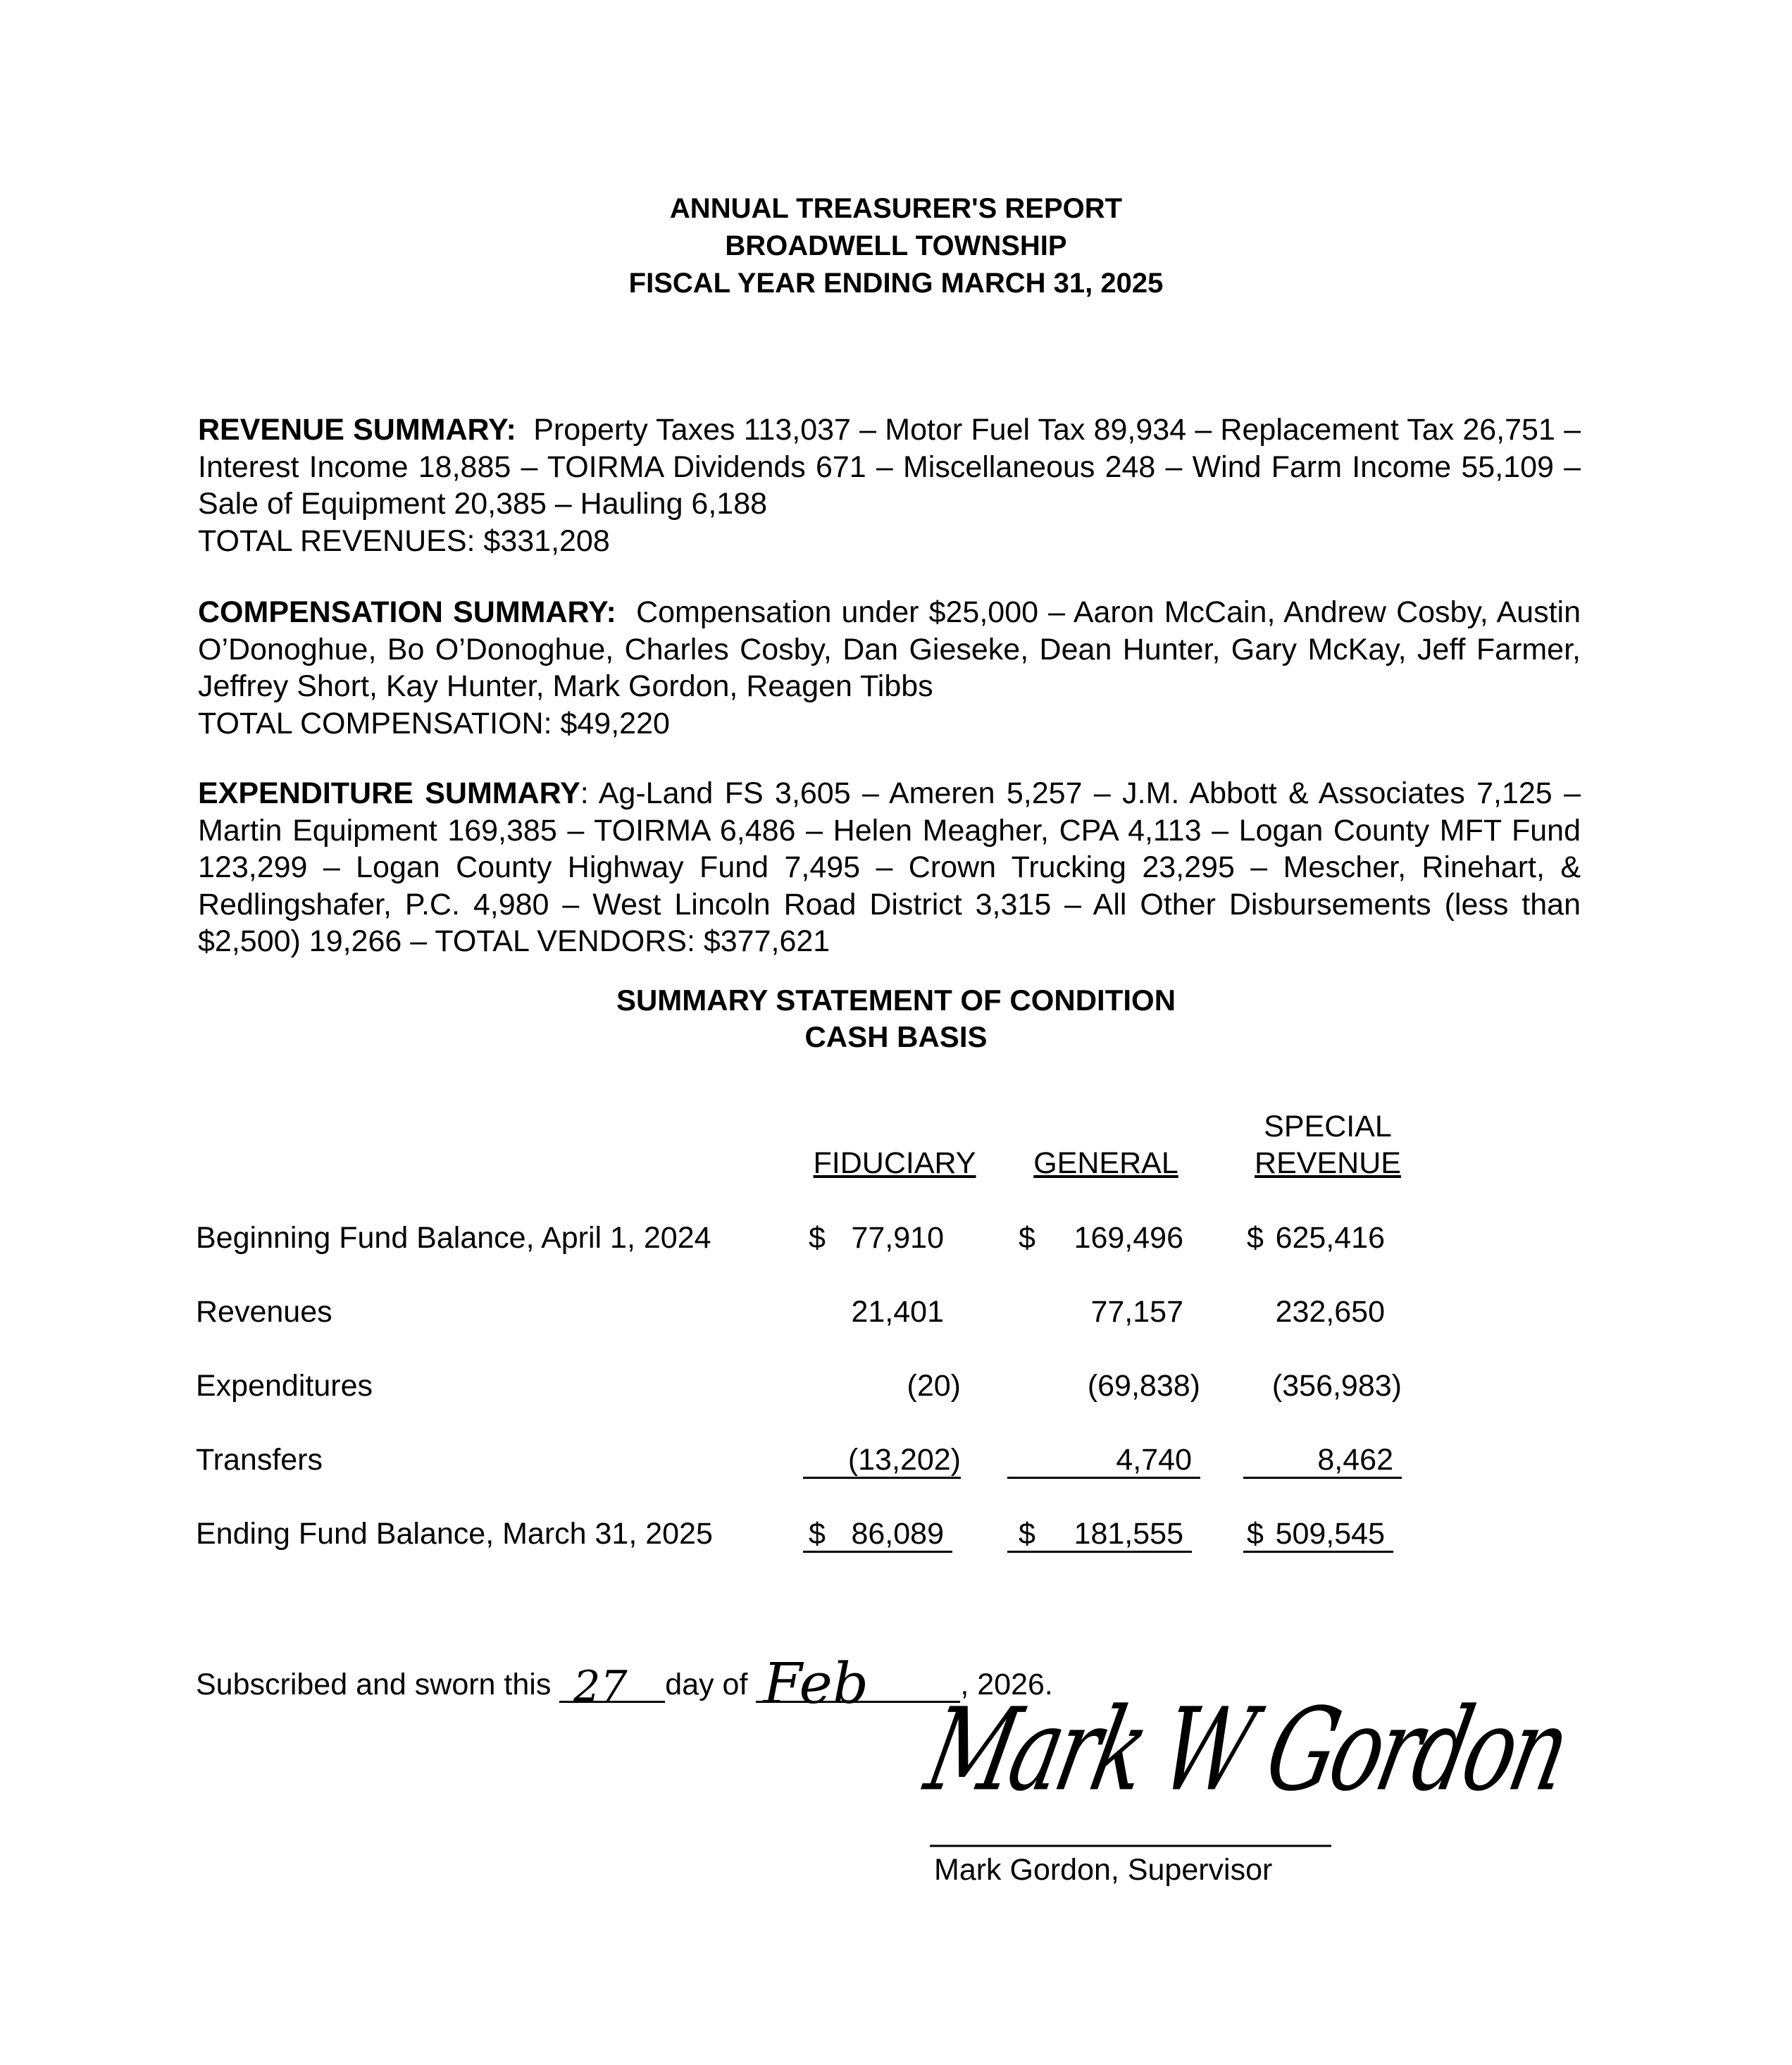  Describe the element at coordinates (816, 1683) in the screenshot. I see `oath-month: Feb` at that location.